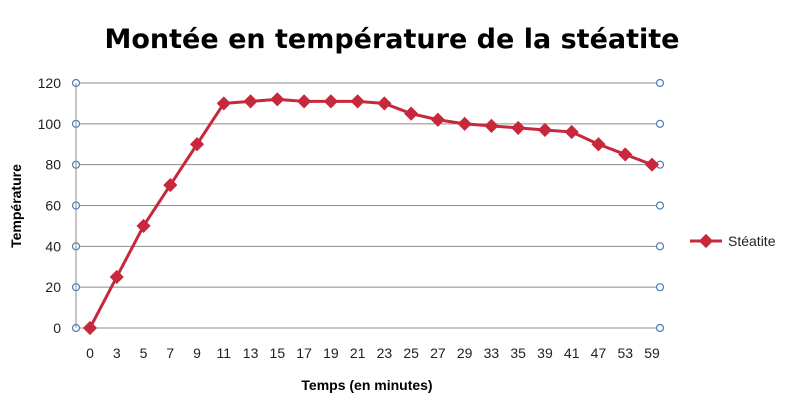 The height and width of the screenshot is (403, 799). Describe the element at coordinates (57, 328) in the screenshot. I see `y-tick-label: 0` at that location.